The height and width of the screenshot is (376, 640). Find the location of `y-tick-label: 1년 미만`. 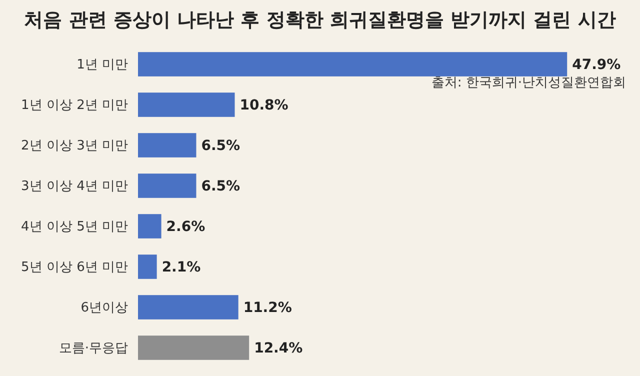

y-tick-label: 1년 미만 is located at coordinates (102, 64).